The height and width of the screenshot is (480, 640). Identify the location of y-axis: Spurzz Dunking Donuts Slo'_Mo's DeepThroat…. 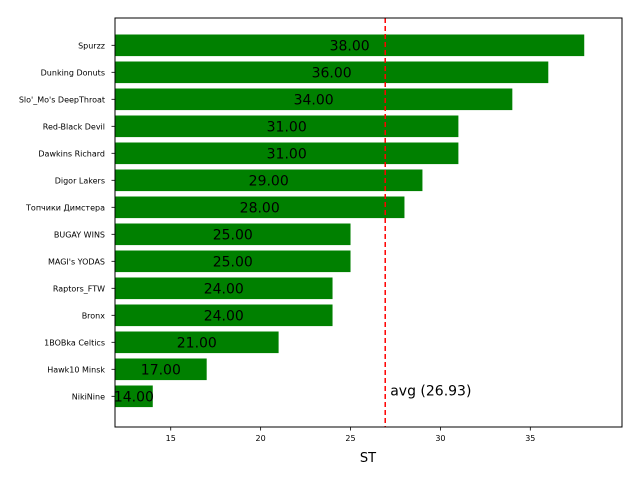
(67, 221).